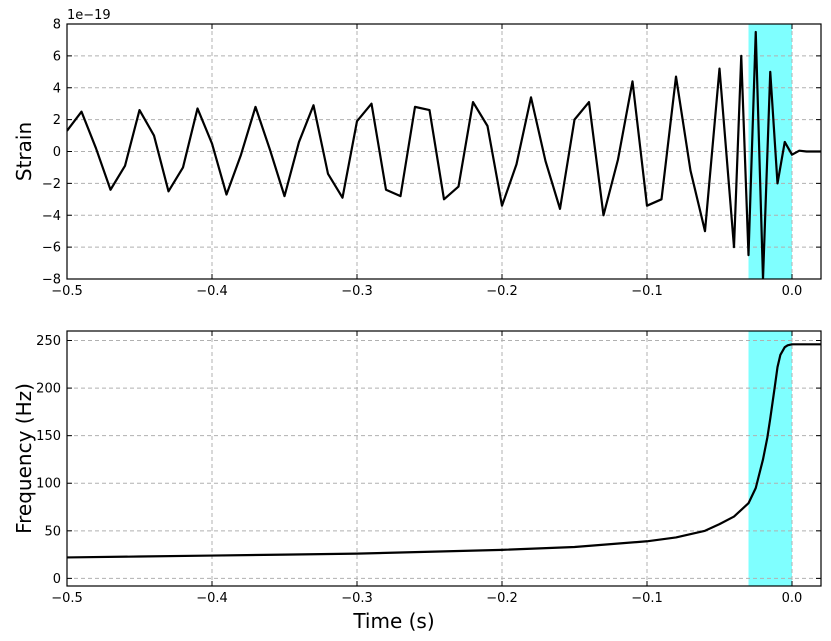 The height and width of the screenshot is (641, 831). I want to click on strain-x-tick-label: −0.5, so click(67, 291).